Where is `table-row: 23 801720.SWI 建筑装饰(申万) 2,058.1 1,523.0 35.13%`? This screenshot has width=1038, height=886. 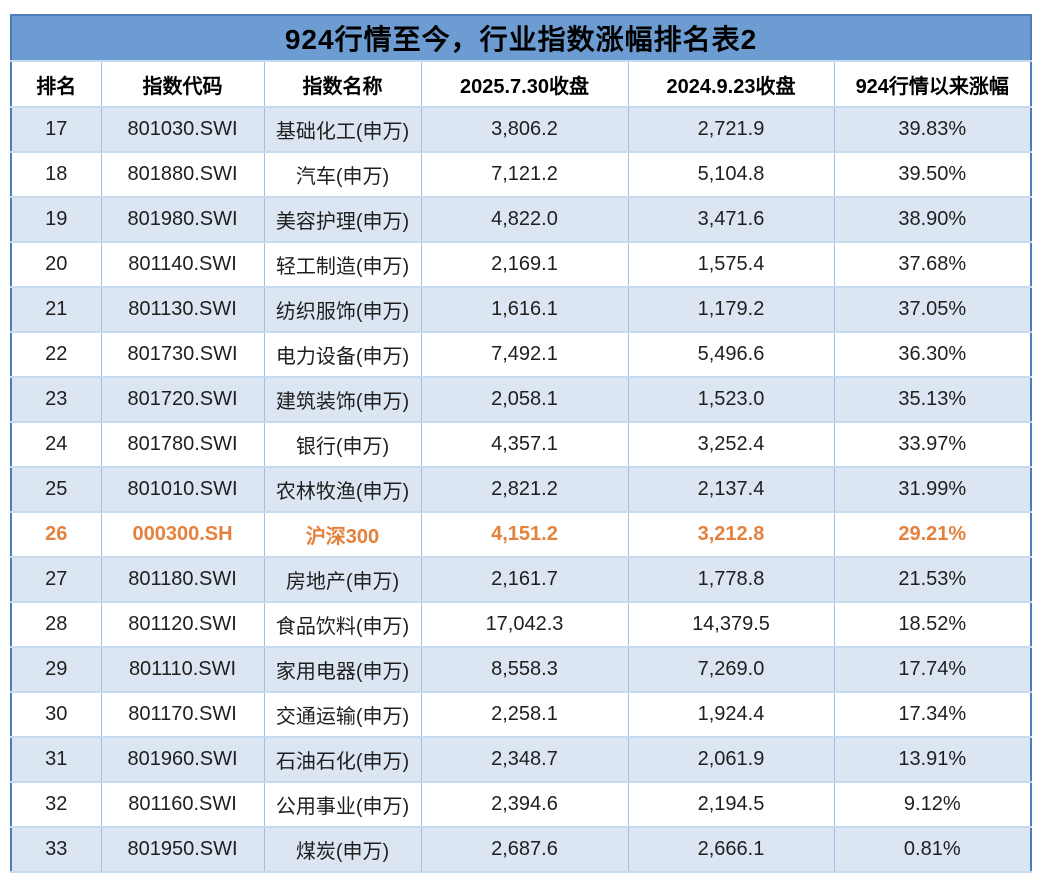 table-row: 23 801720.SWI 建筑装饰(申万) 2,058.1 1,523.0 35.13% is located at coordinates (521, 399).